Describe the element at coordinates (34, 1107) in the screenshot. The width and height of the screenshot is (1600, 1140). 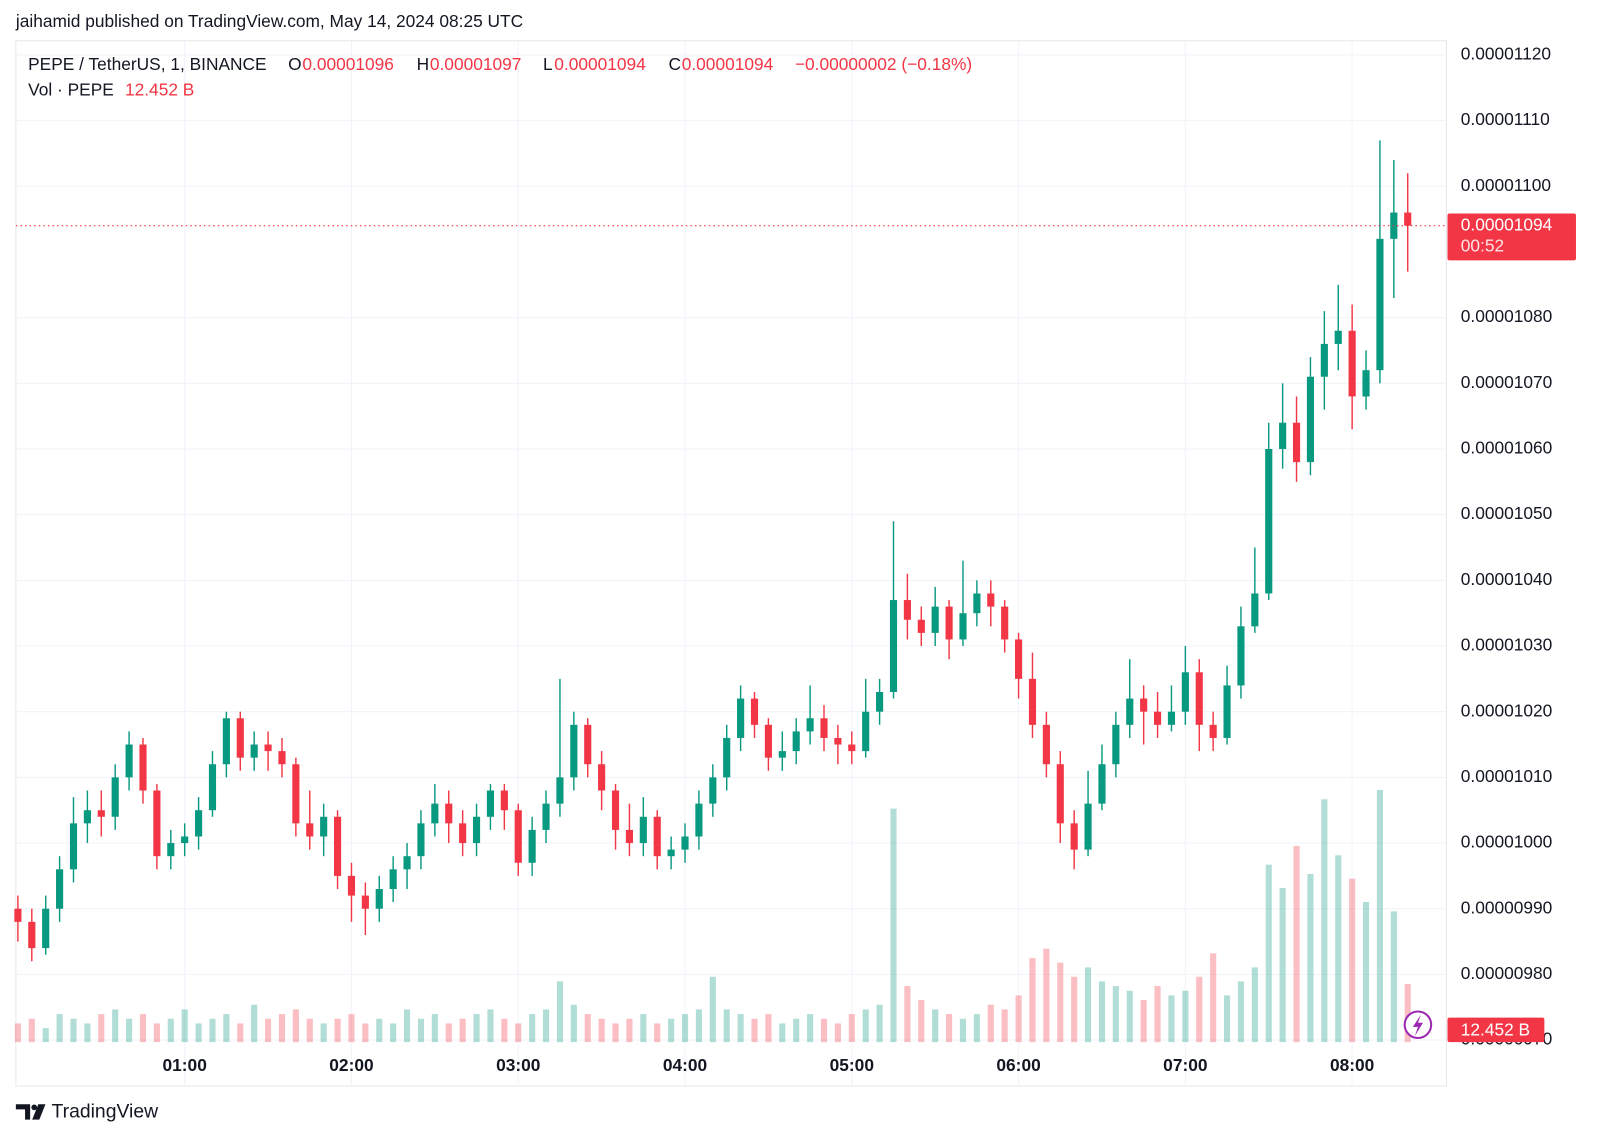
I see `logo-dot` at that location.